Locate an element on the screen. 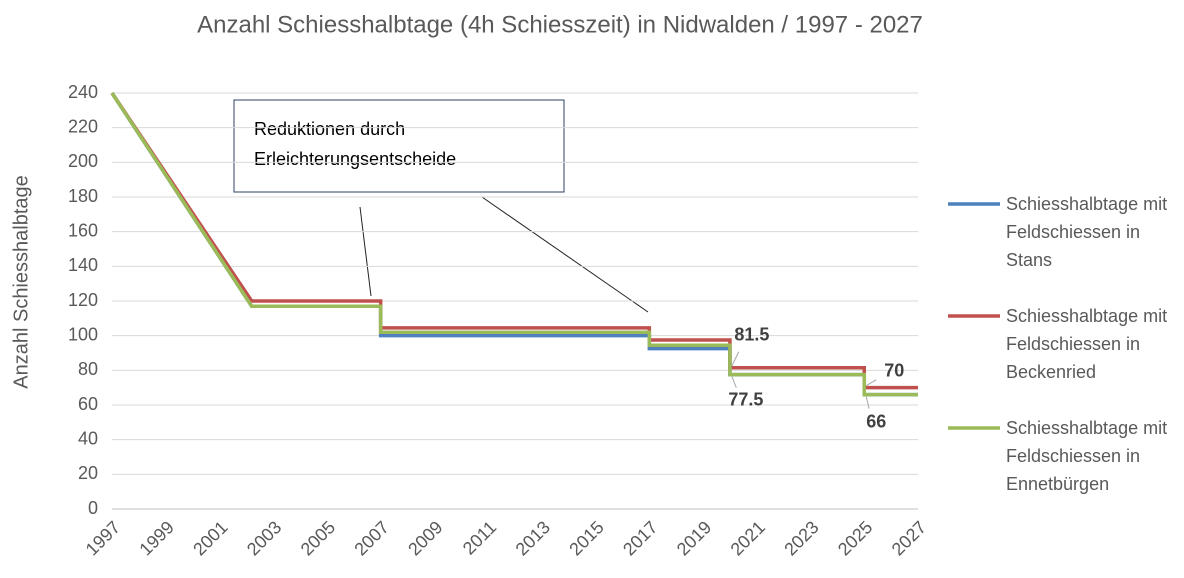 The width and height of the screenshot is (1184, 578). x-tick-label: 2017 is located at coordinates (640, 538).